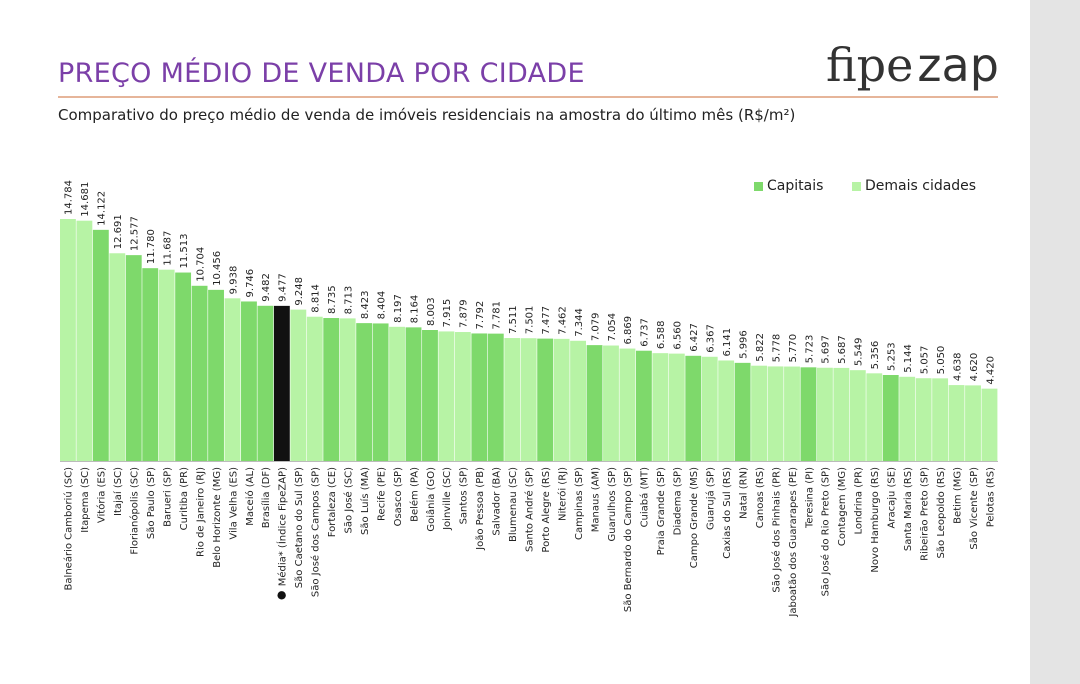  I want to click on value-label: 5.057, so click(924, 360).